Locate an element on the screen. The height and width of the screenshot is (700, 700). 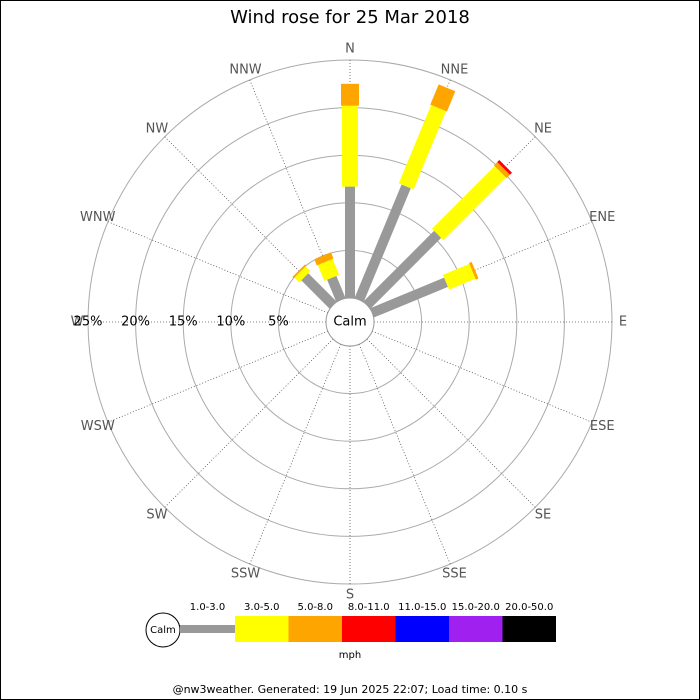
legend-label: 1.0-3.0 is located at coordinates (207, 607).